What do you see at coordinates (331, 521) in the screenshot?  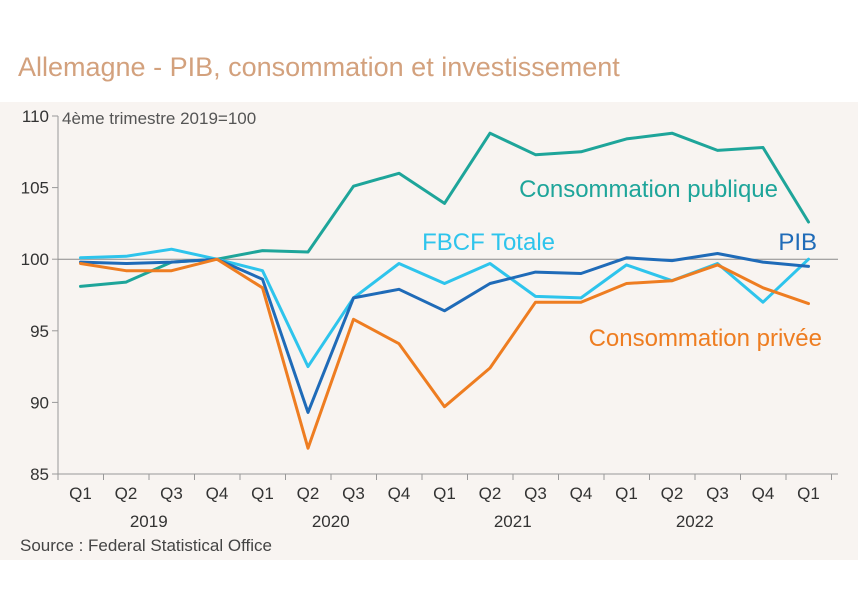 I see `x-year-label: 2020` at bounding box center [331, 521].